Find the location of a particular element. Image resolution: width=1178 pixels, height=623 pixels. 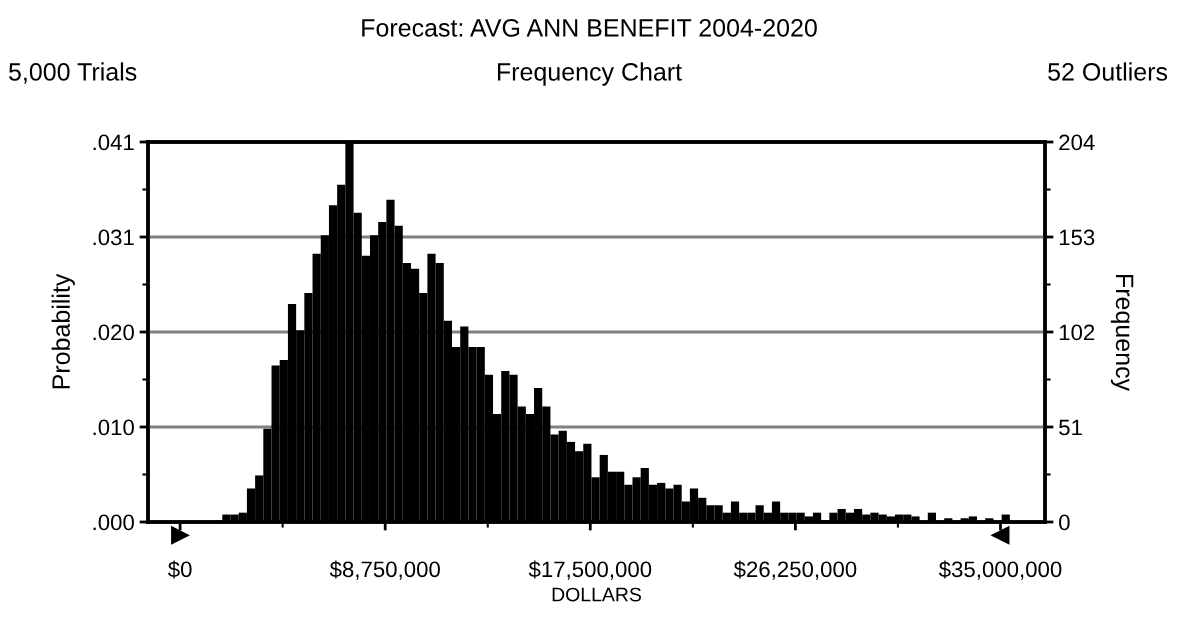

y2-axis-title: Frequency is located at coordinates (1122, 333).